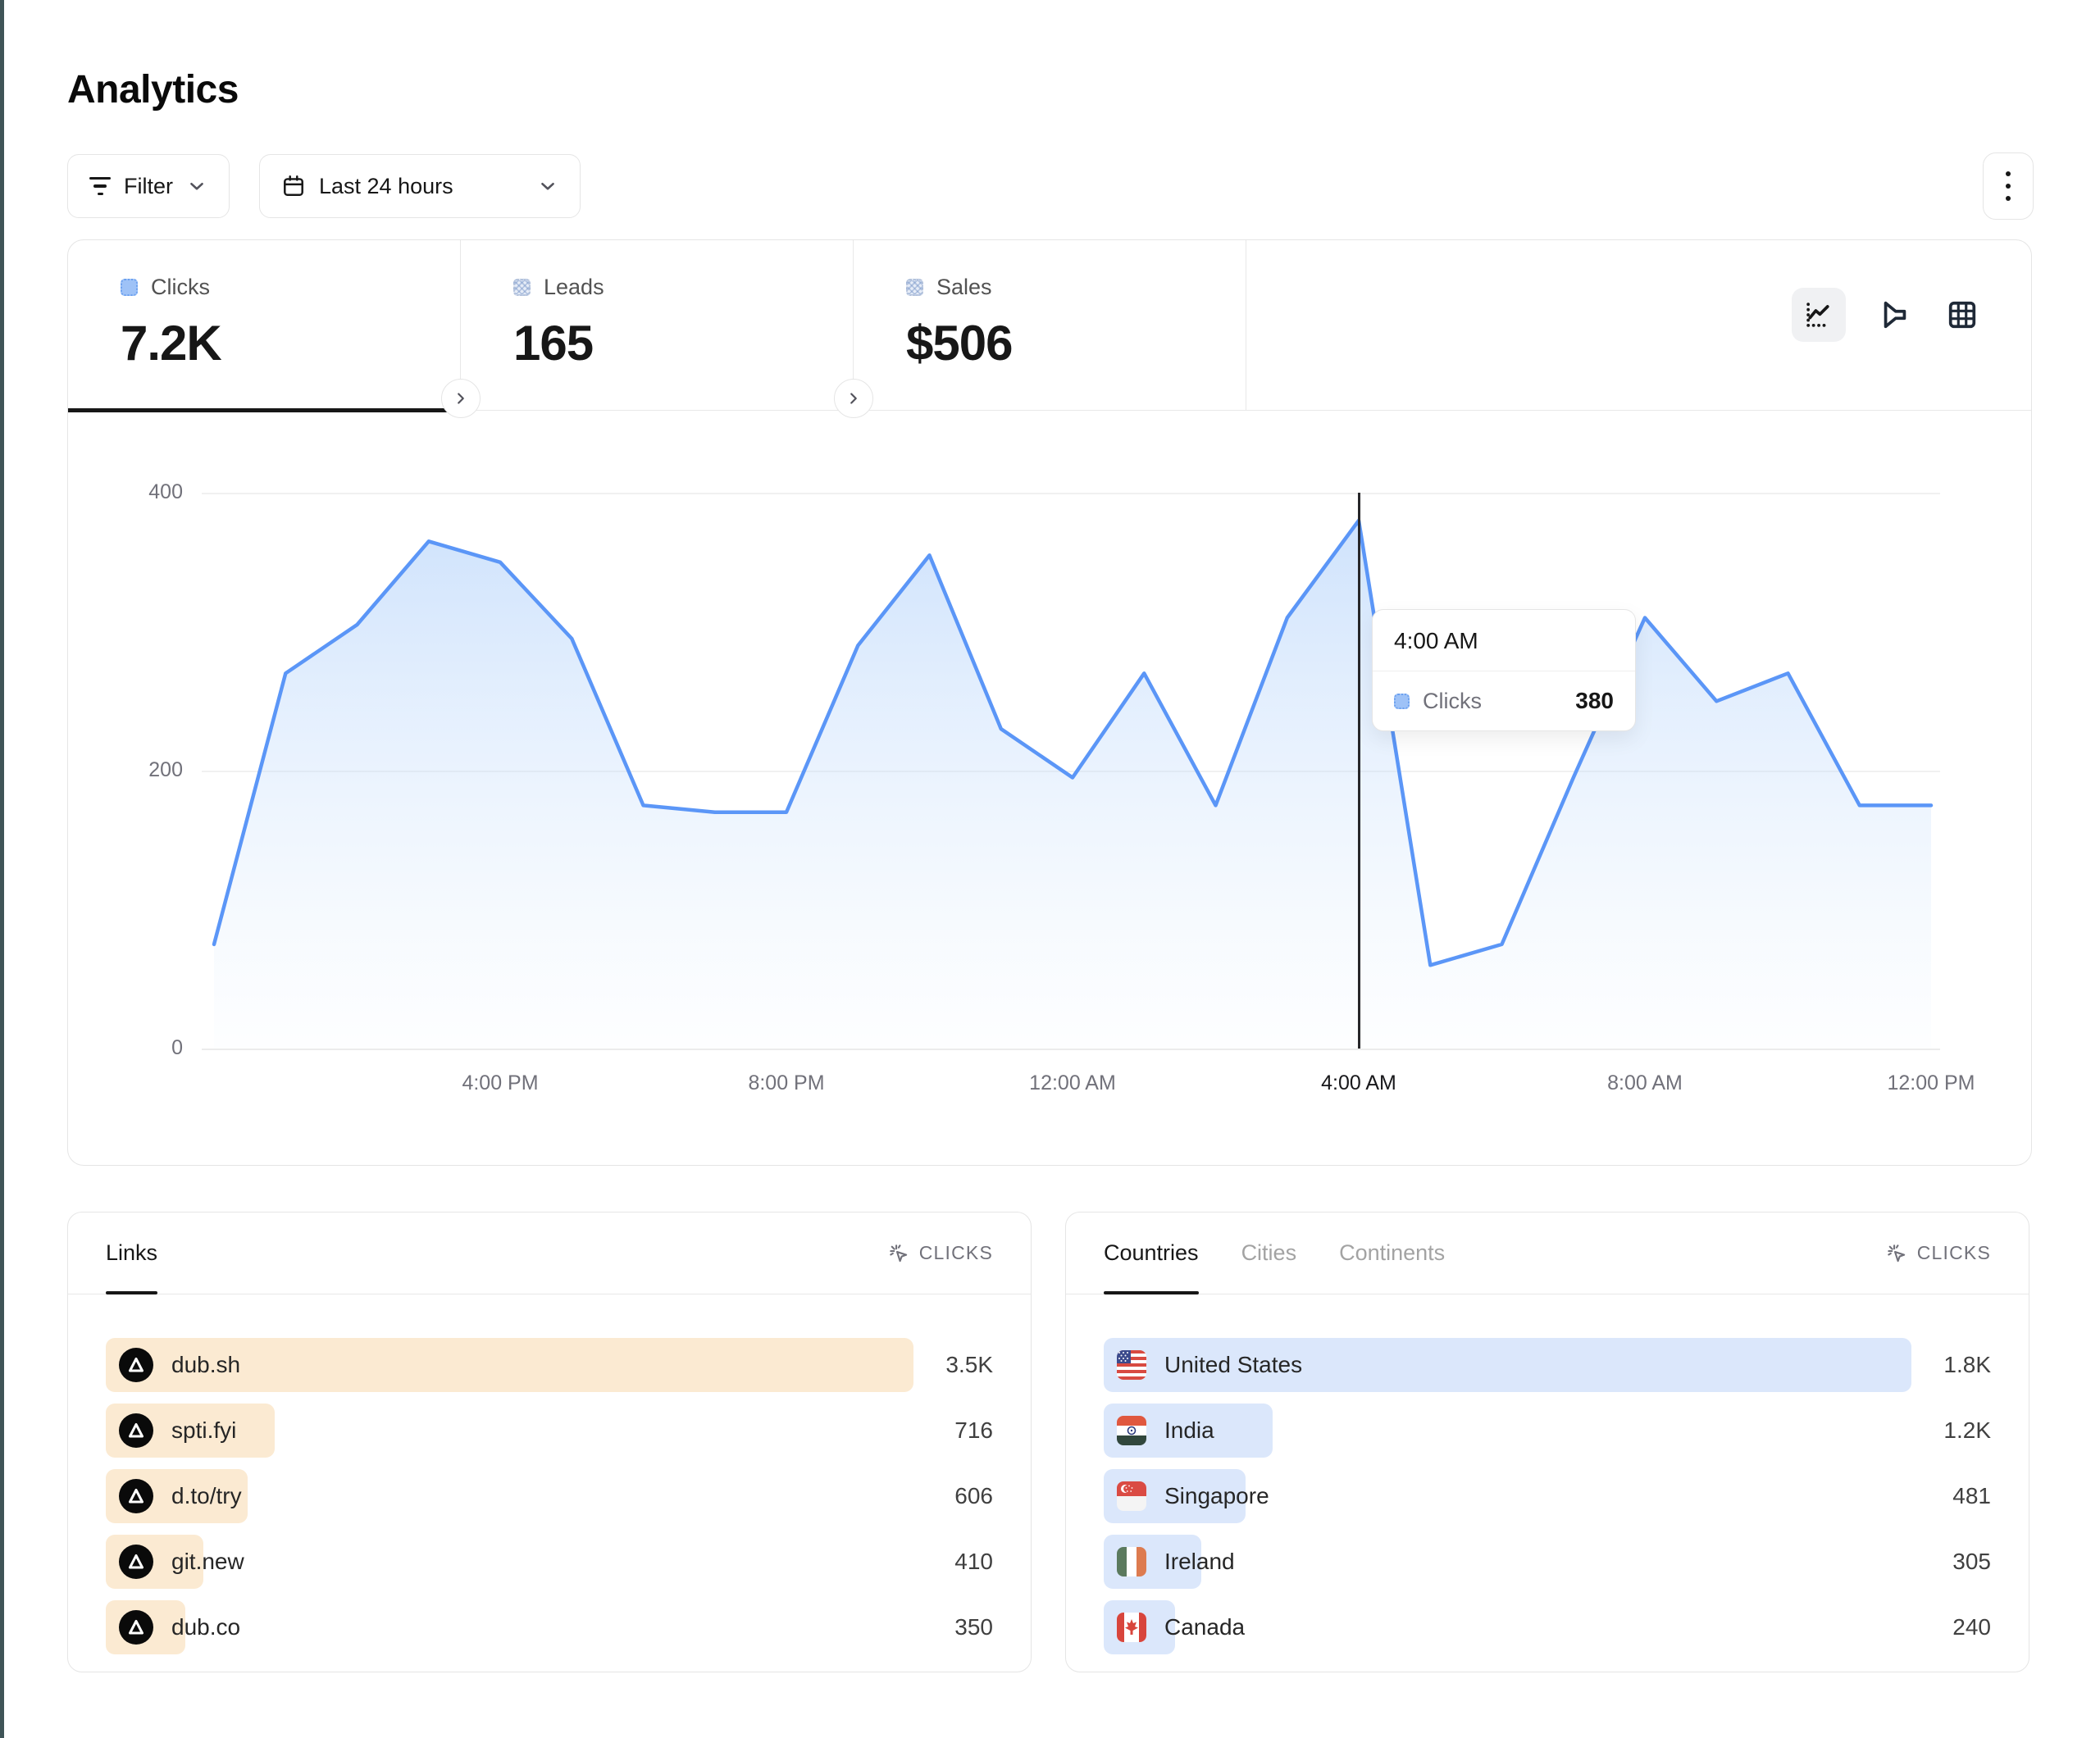  Describe the element at coordinates (1199, 1561) in the screenshot. I see `country-name: Ireland` at that location.